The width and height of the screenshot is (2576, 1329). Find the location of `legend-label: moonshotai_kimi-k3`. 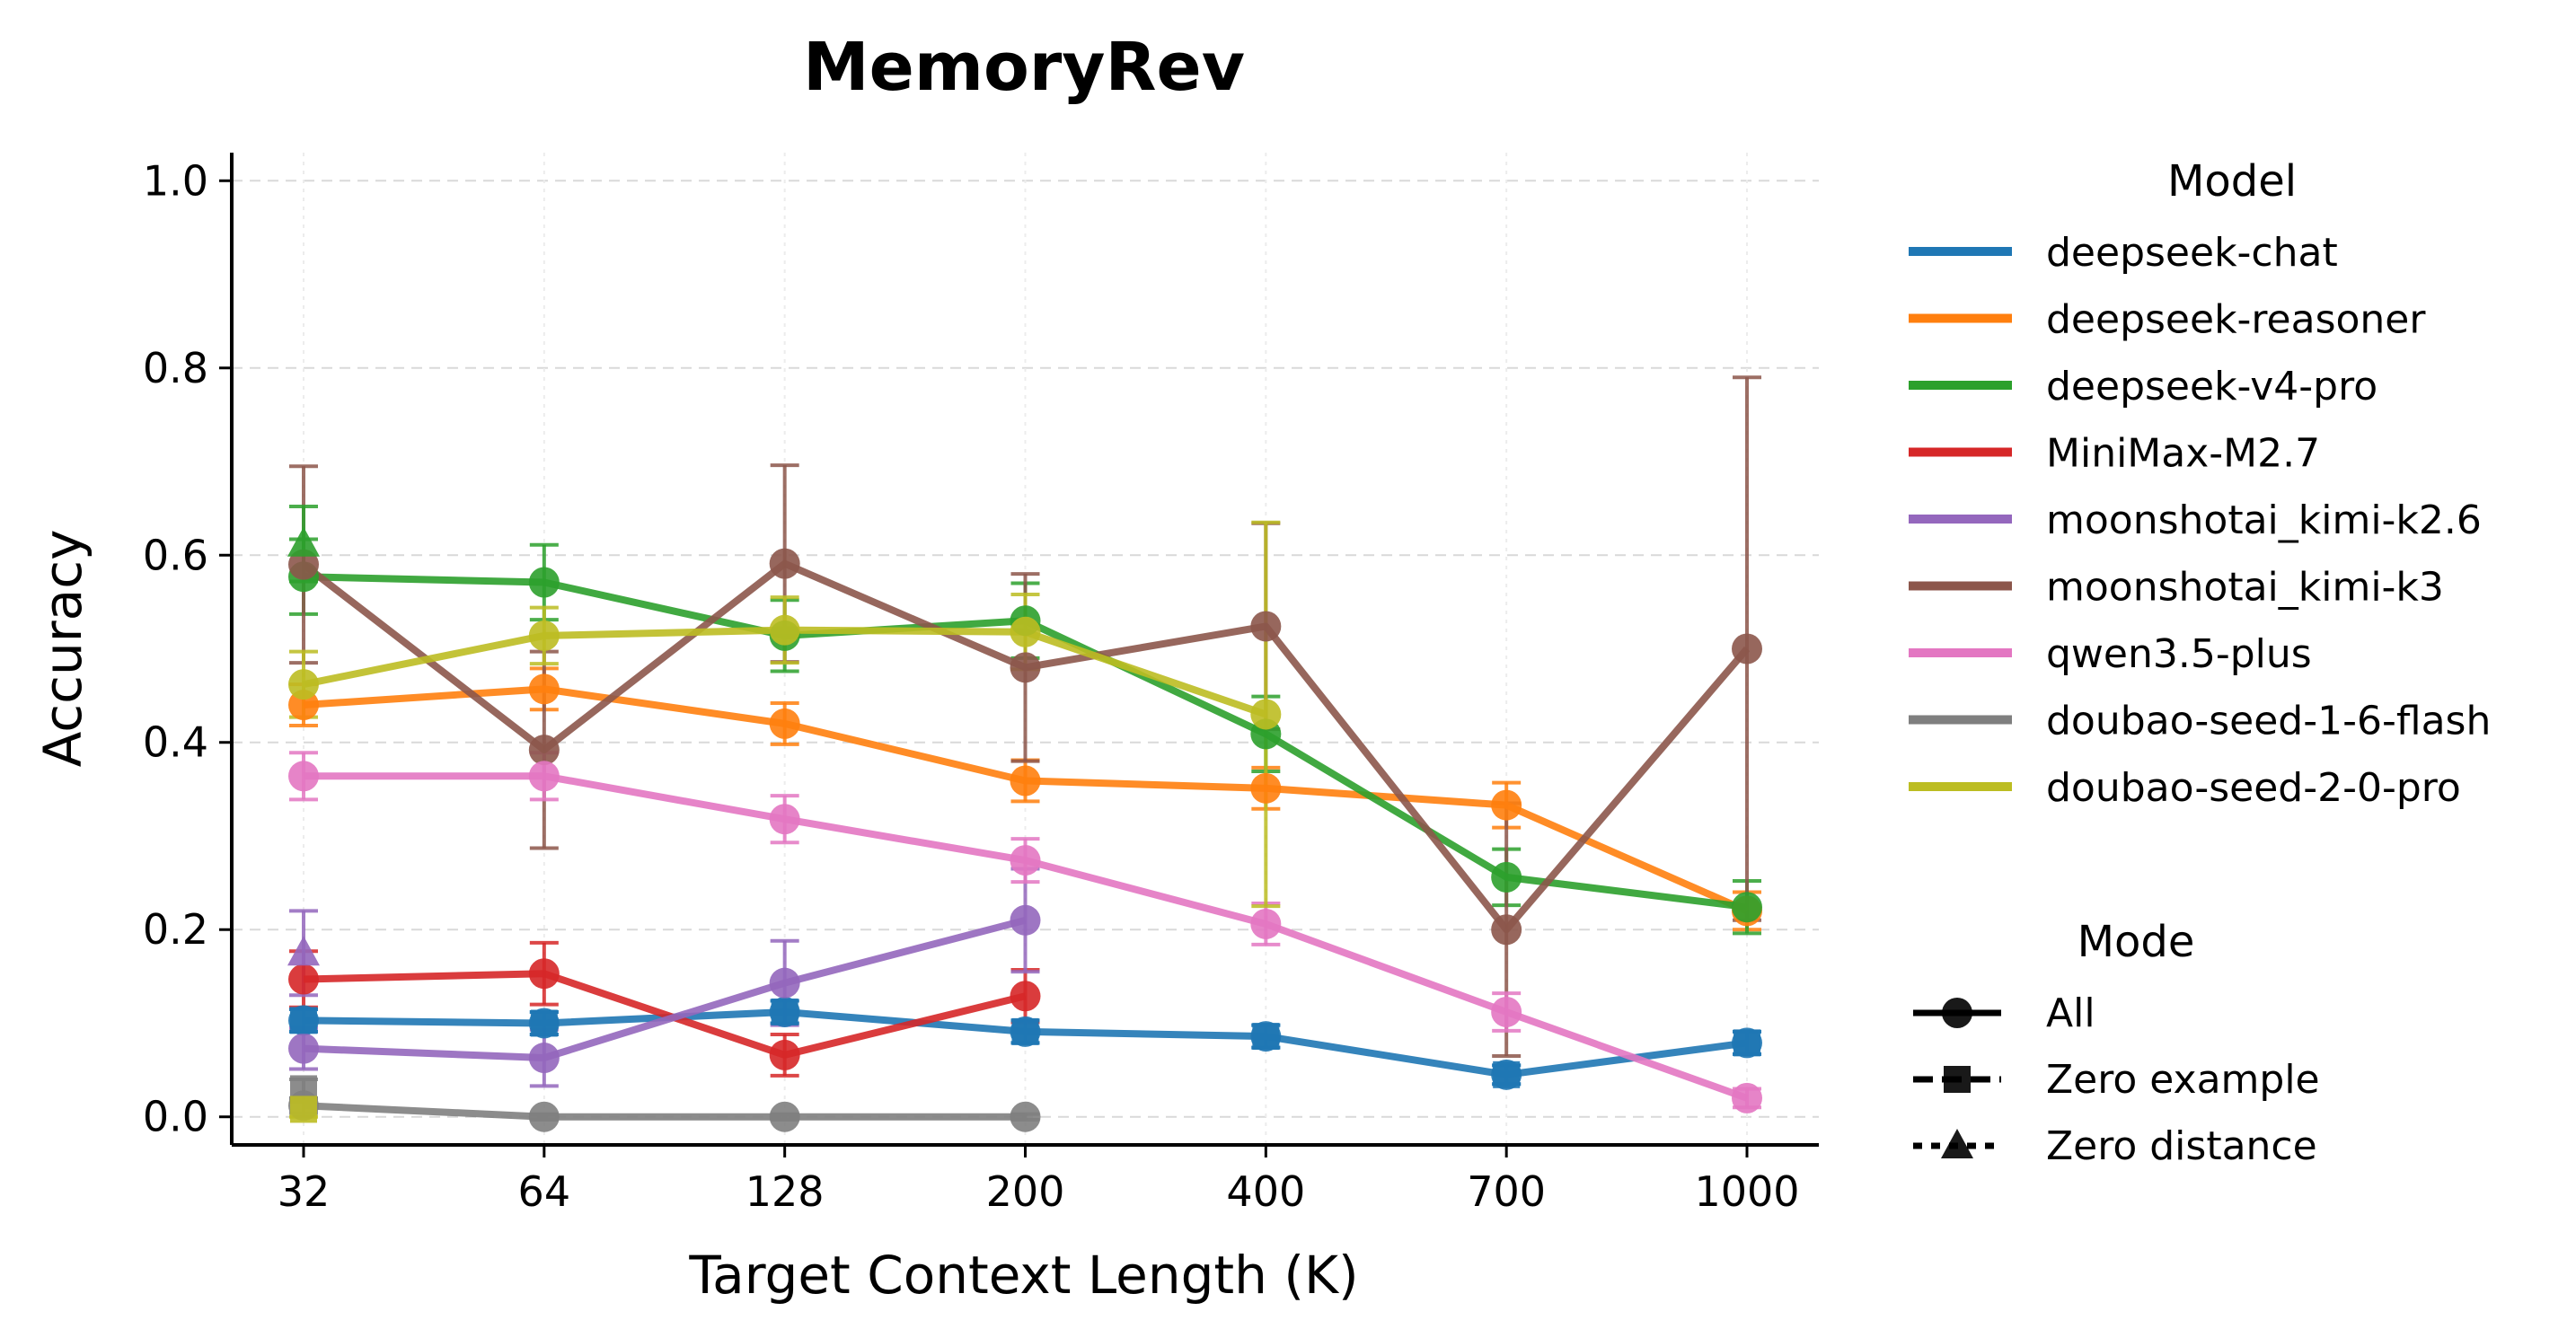

legend-label: moonshotai_kimi-k3 is located at coordinates (2245, 588).